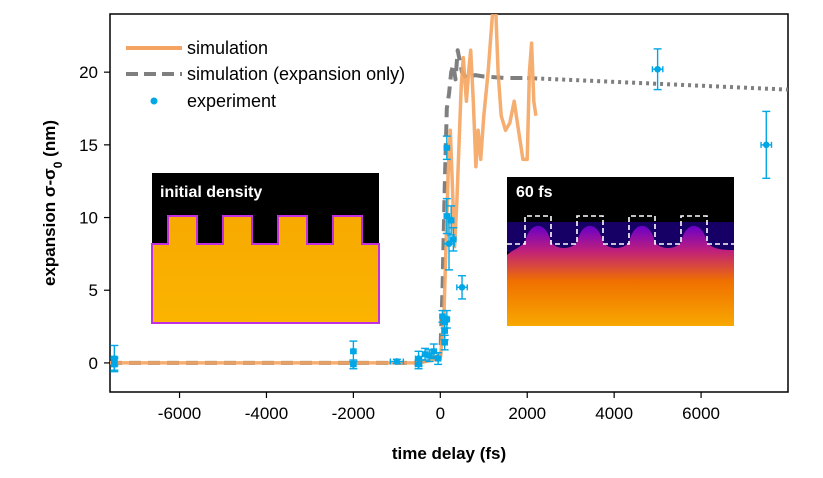 Image resolution: width=823 pixels, height=478 pixels. What do you see at coordinates (614, 413) in the screenshot?
I see `x-tick-label: 4000` at bounding box center [614, 413].